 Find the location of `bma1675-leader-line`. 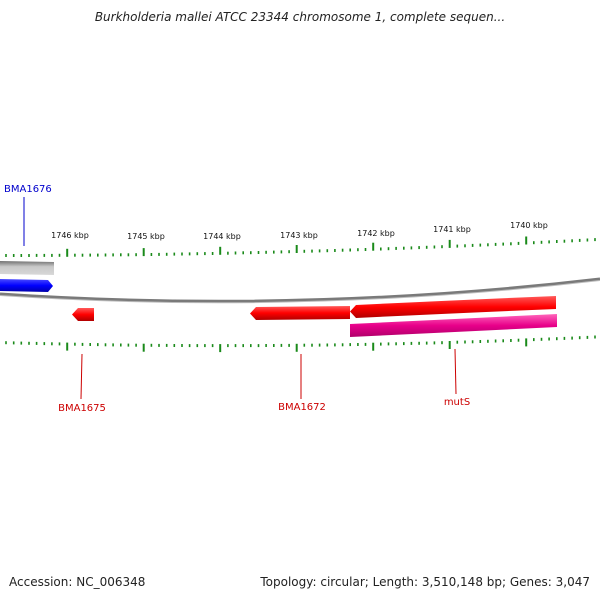

bma1675-leader-line is located at coordinates (81, 376).